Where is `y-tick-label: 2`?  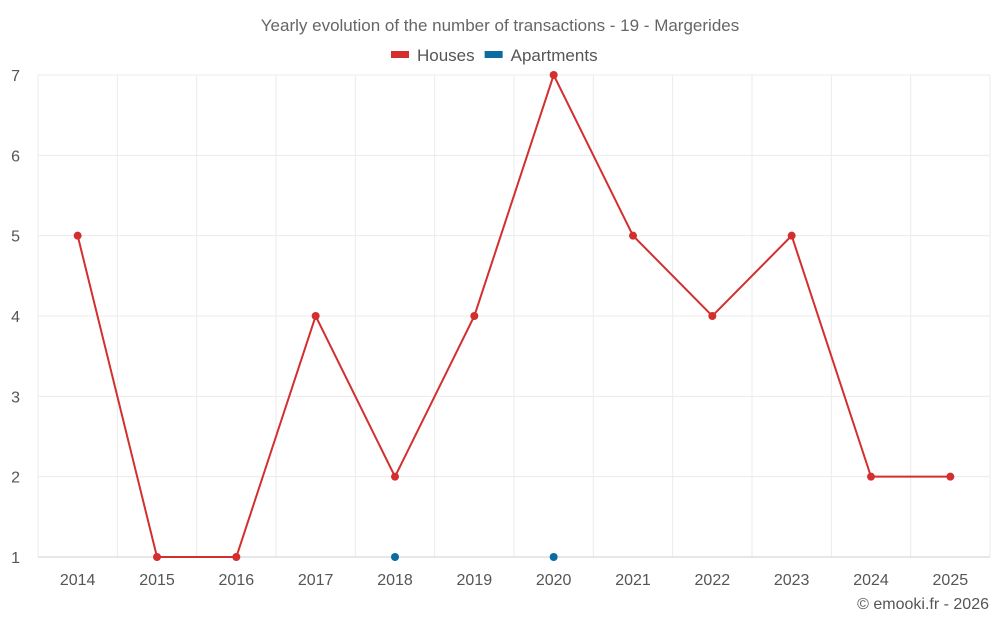 y-tick-label: 2 is located at coordinates (15, 478).